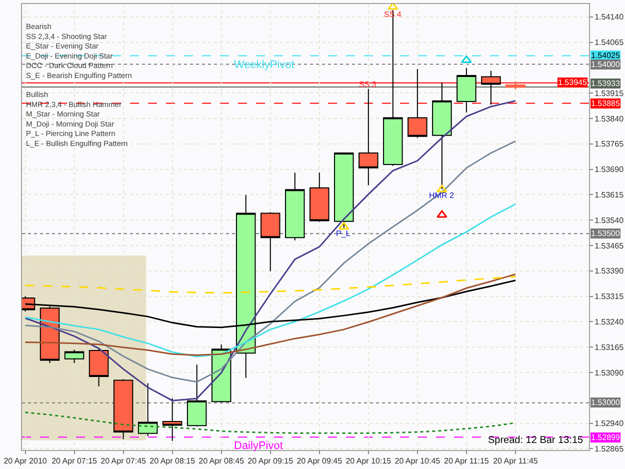 This screenshot has width=625, height=469. What do you see at coordinates (605, 64) in the screenshot?
I see `ref-line-label: 1.54000` at bounding box center [605, 64].